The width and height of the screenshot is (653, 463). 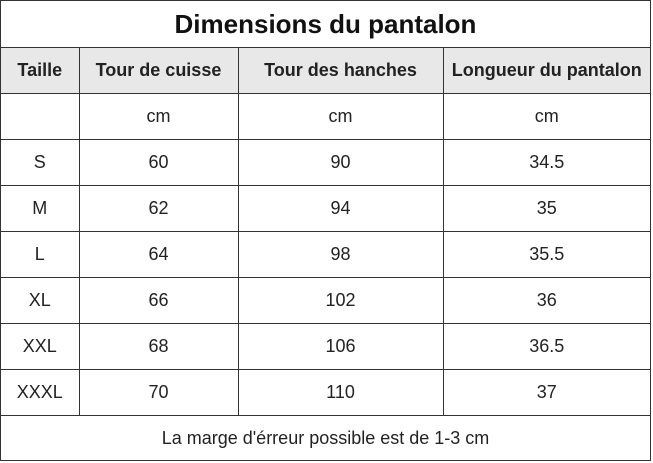 What do you see at coordinates (40, 392) in the screenshot?
I see `size-cell: XXXL` at bounding box center [40, 392].